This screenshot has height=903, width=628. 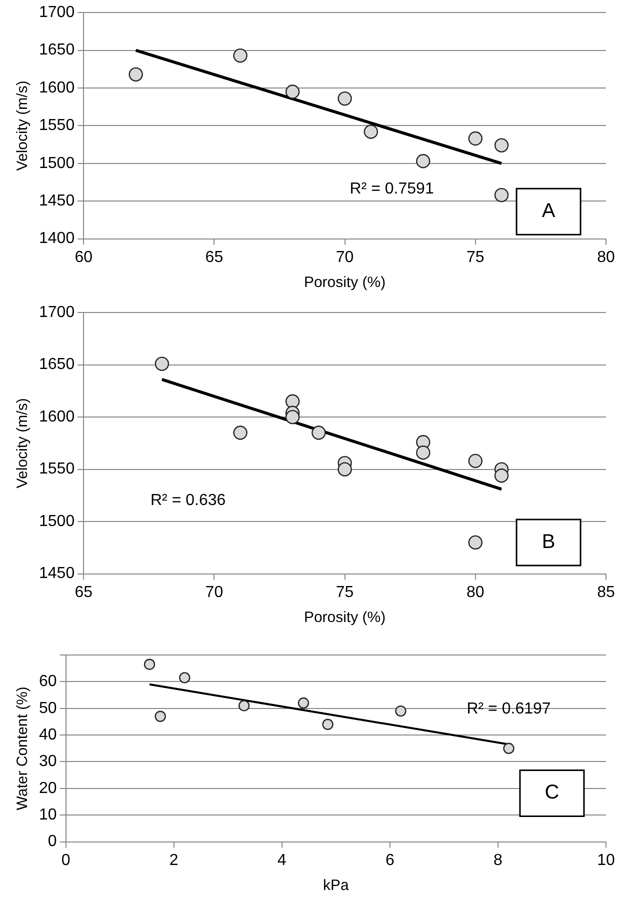 What do you see at coordinates (48, 708) in the screenshot?
I see `y-tick-label: 50` at bounding box center [48, 708].